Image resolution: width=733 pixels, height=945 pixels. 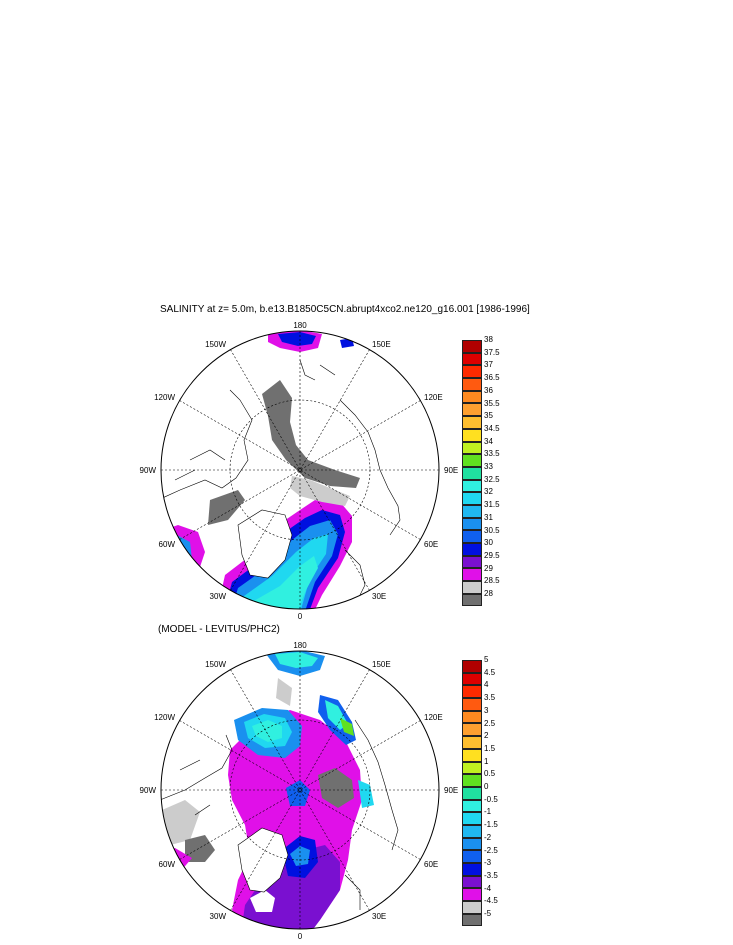 I want to click on colorbar-tick-label: 30.5, so click(x=492, y=530).